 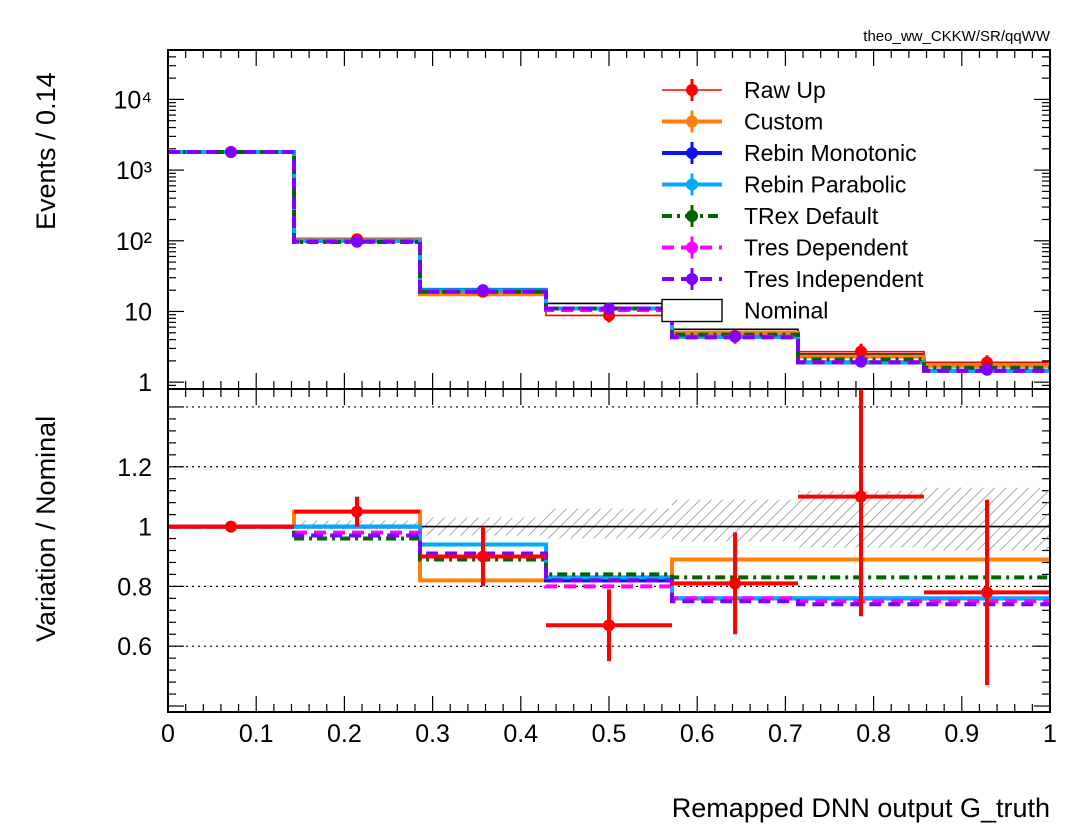 I want to click on legend-label: Rebin Monotonic, so click(x=830, y=153).